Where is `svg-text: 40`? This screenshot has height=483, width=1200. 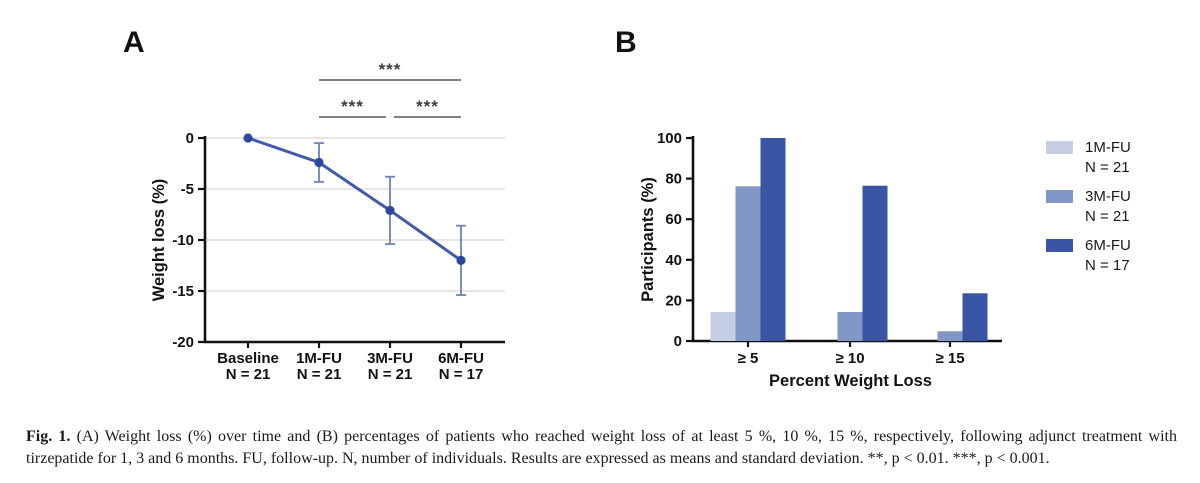 svg-text: 40 is located at coordinates (673, 260).